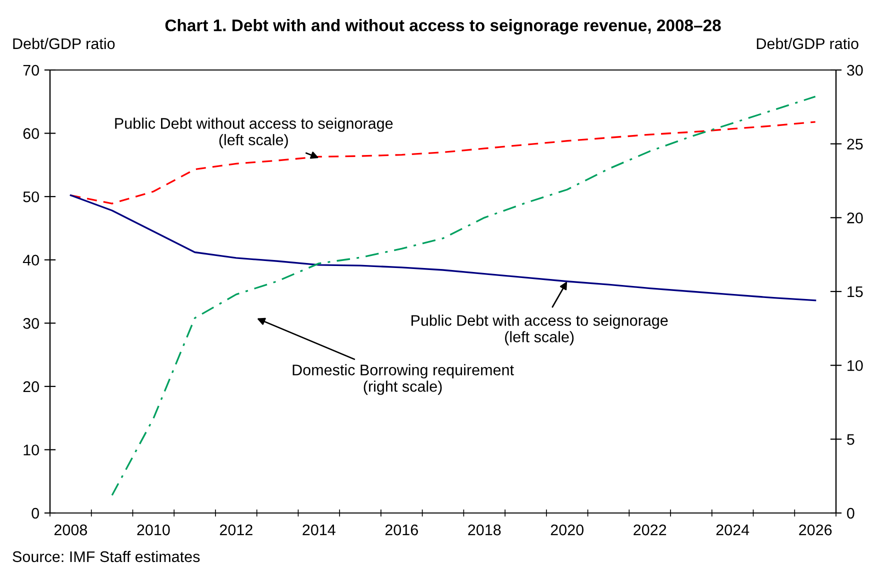 The height and width of the screenshot is (567, 871). What do you see at coordinates (35, 513) in the screenshot?
I see `y-tick-label: 0` at bounding box center [35, 513].